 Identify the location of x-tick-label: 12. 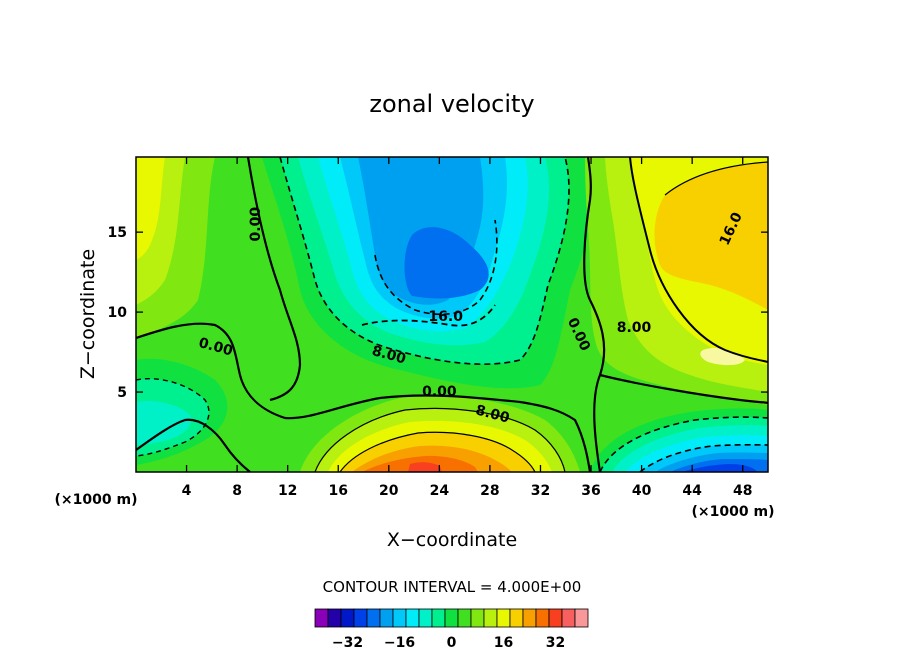
(287, 491).